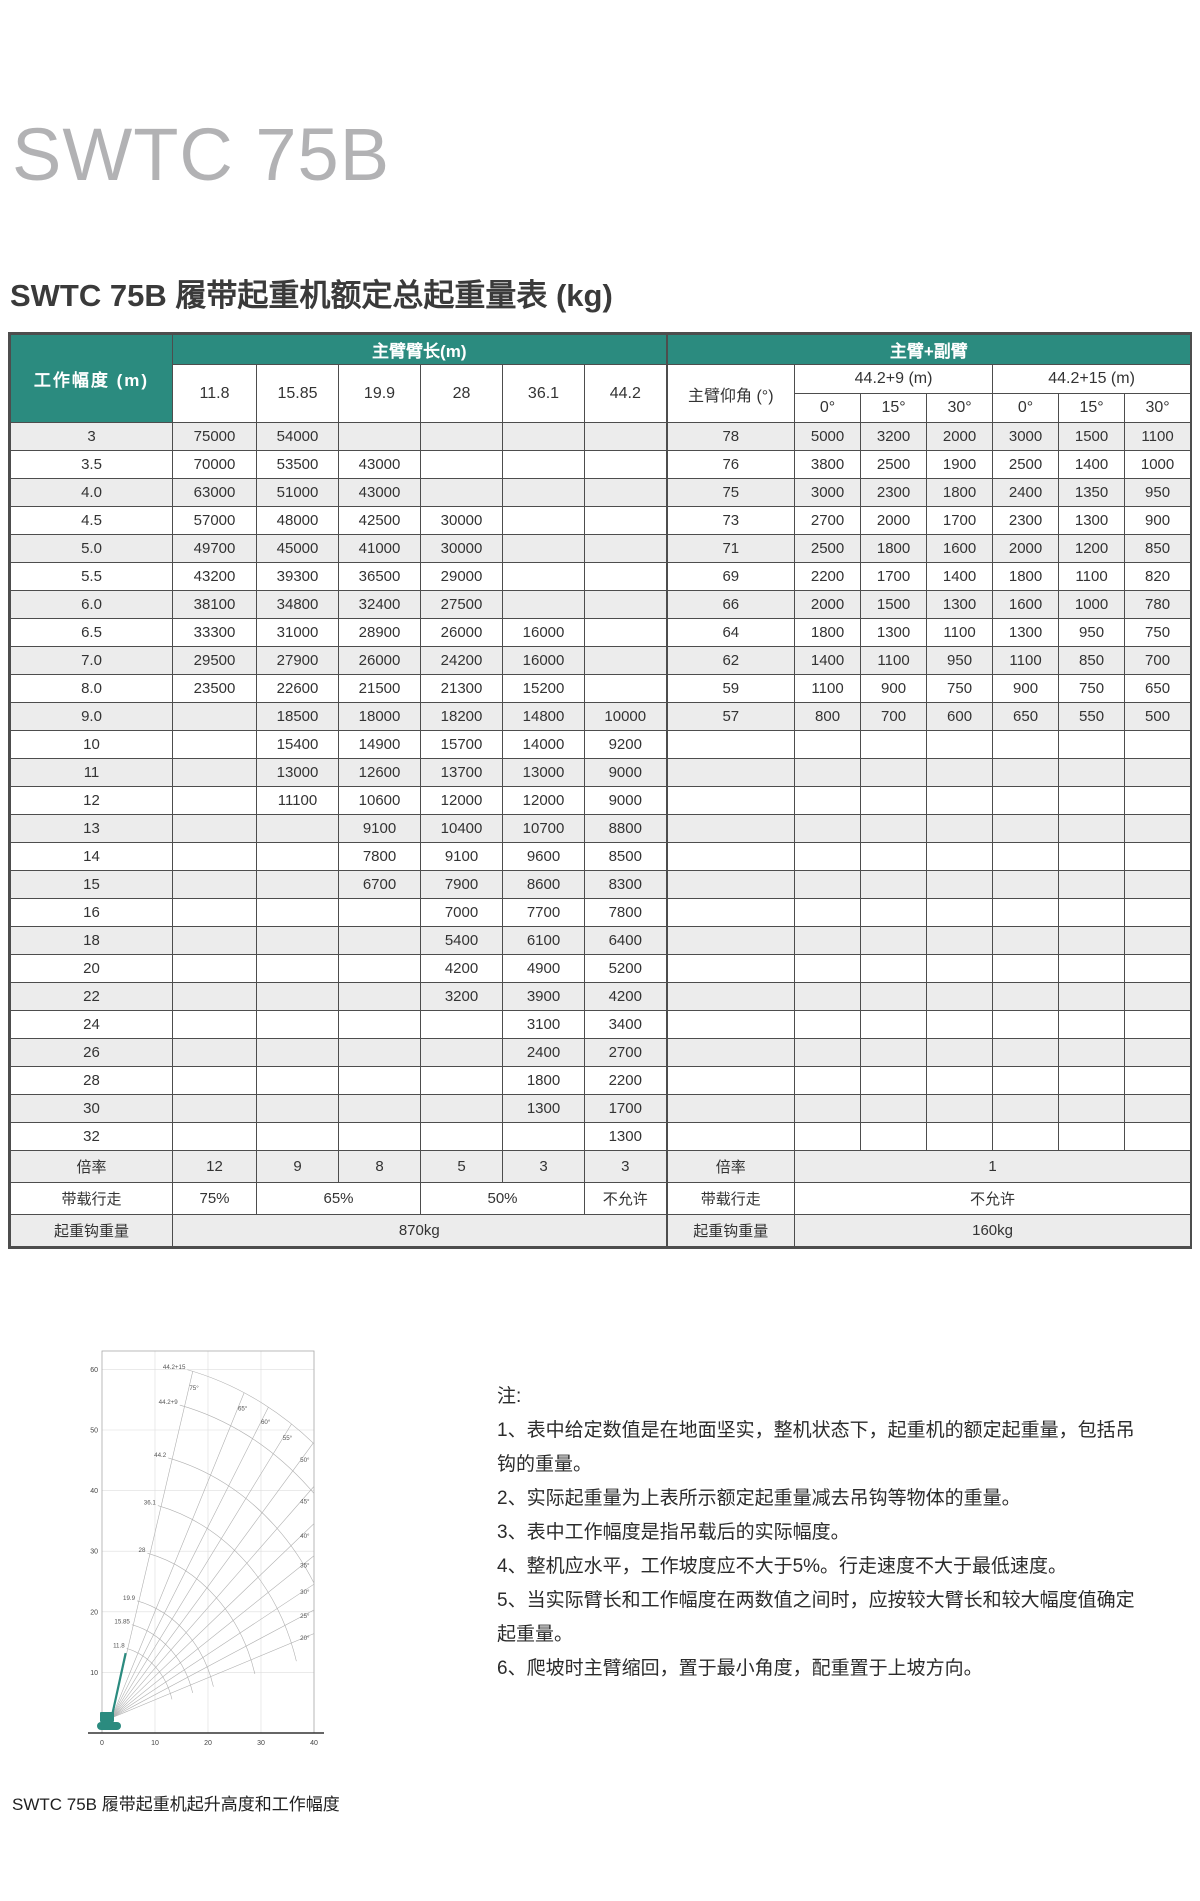 Image resolution: width=1200 pixels, height=1901 pixels. I want to click on table-row: 18 5400 6100 6400, so click(601, 940).